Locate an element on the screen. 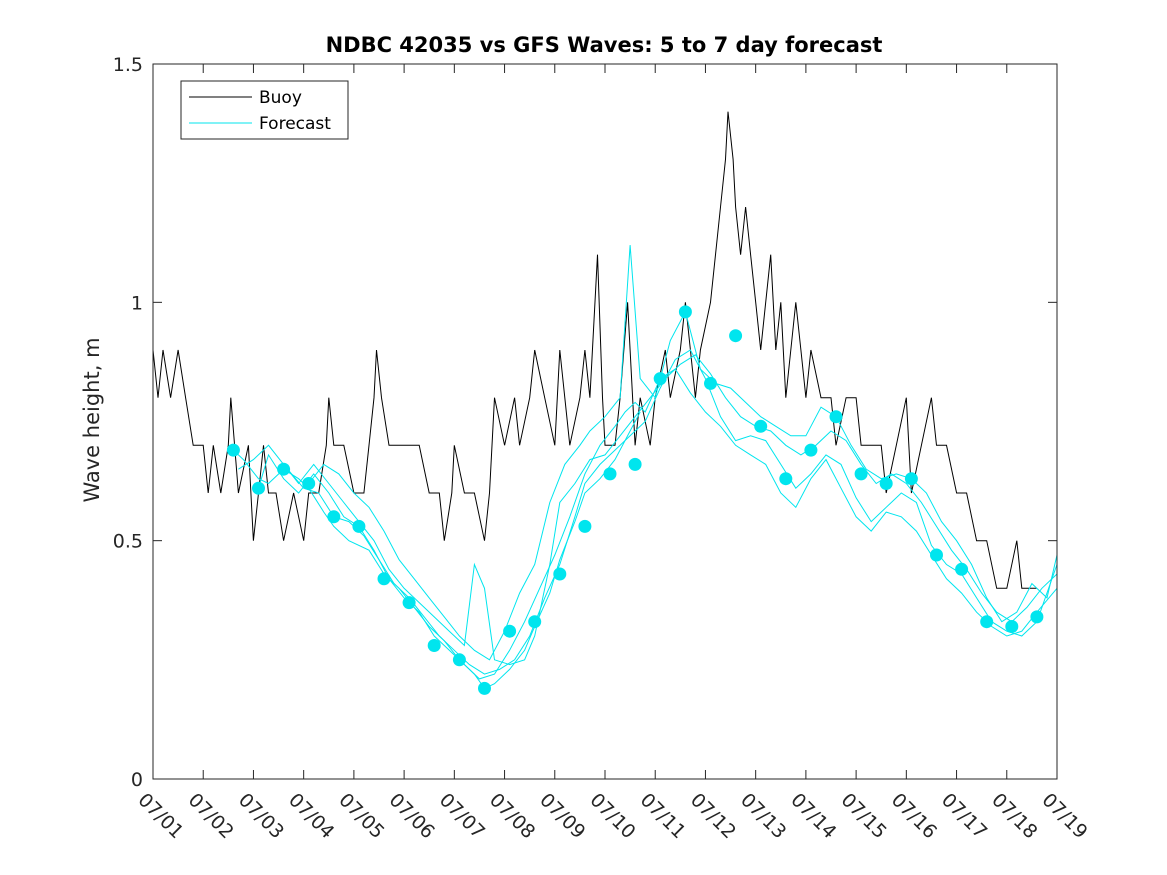 The height and width of the screenshot is (875, 1167). y-tick-label: 1.5 is located at coordinates (128, 65).